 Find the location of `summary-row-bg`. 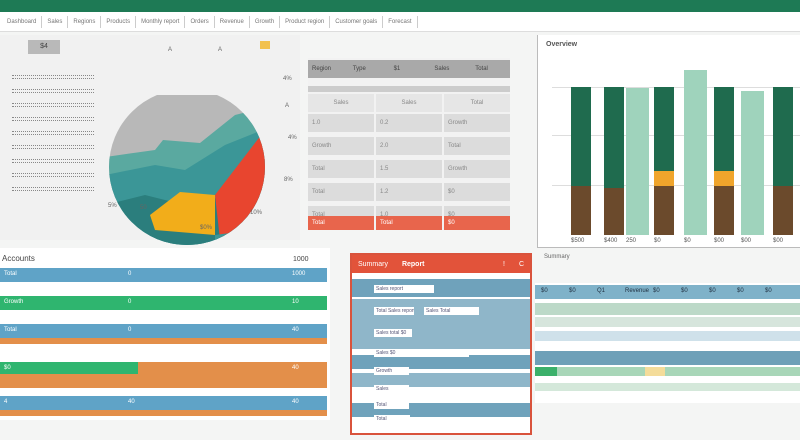

summary-row-bg is located at coordinates (441, 380).